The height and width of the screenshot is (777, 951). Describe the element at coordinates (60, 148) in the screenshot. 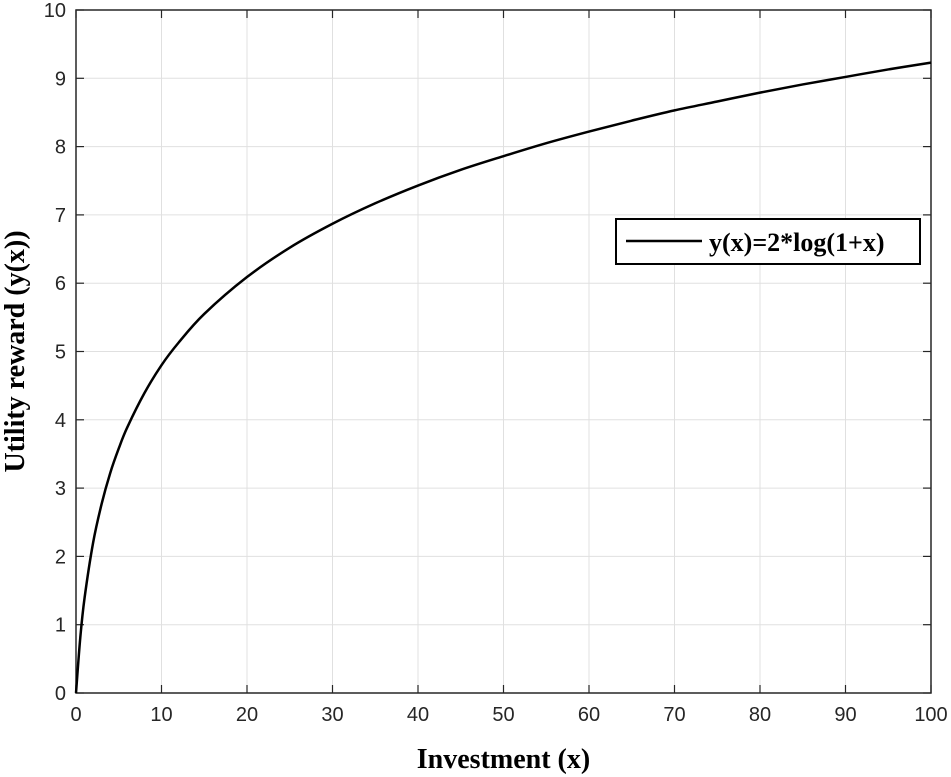

I see `y-tick-label: 8` at that location.